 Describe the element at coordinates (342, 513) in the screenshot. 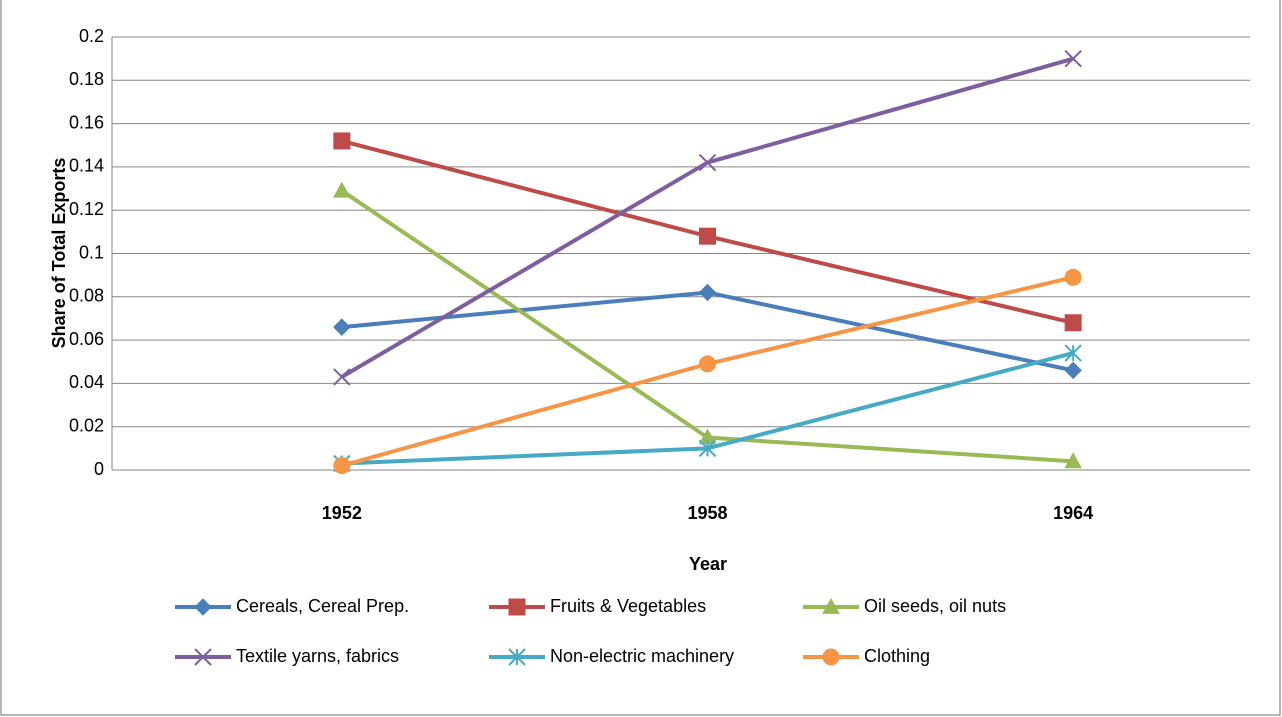

I see `x-tick-label: 1952` at that location.